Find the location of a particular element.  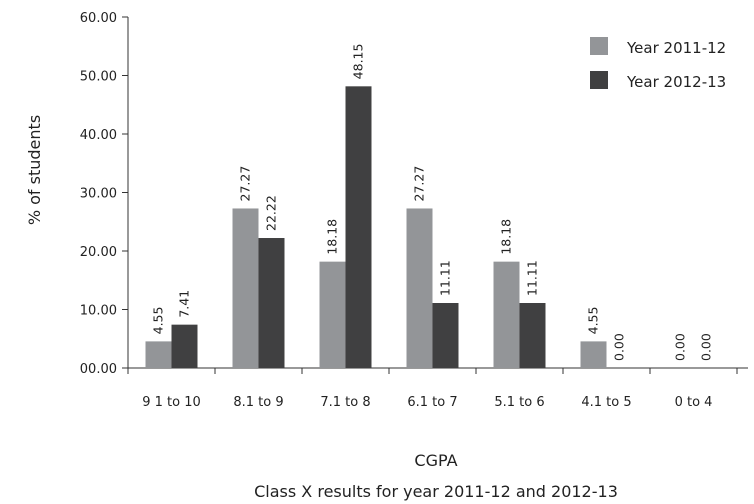

data-label: 7.41 is located at coordinates (184, 304).